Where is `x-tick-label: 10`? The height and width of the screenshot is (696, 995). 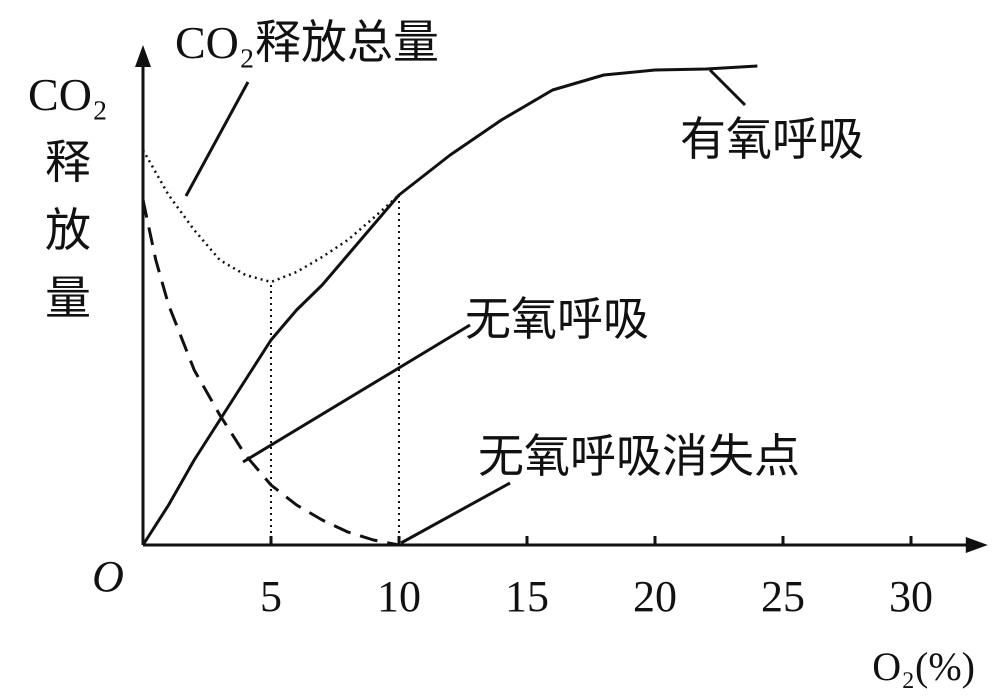 x-tick-label: 10 is located at coordinates (399, 596).